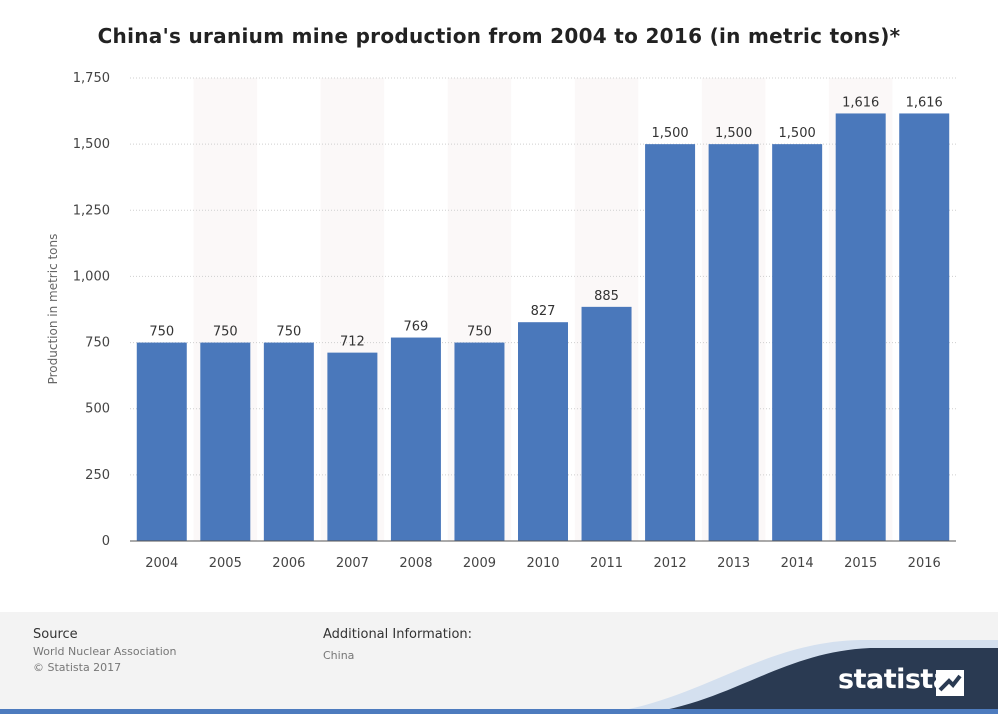 The image size is (998, 714). Describe the element at coordinates (950, 683) in the screenshot. I see `statista-logo-icon` at that location.